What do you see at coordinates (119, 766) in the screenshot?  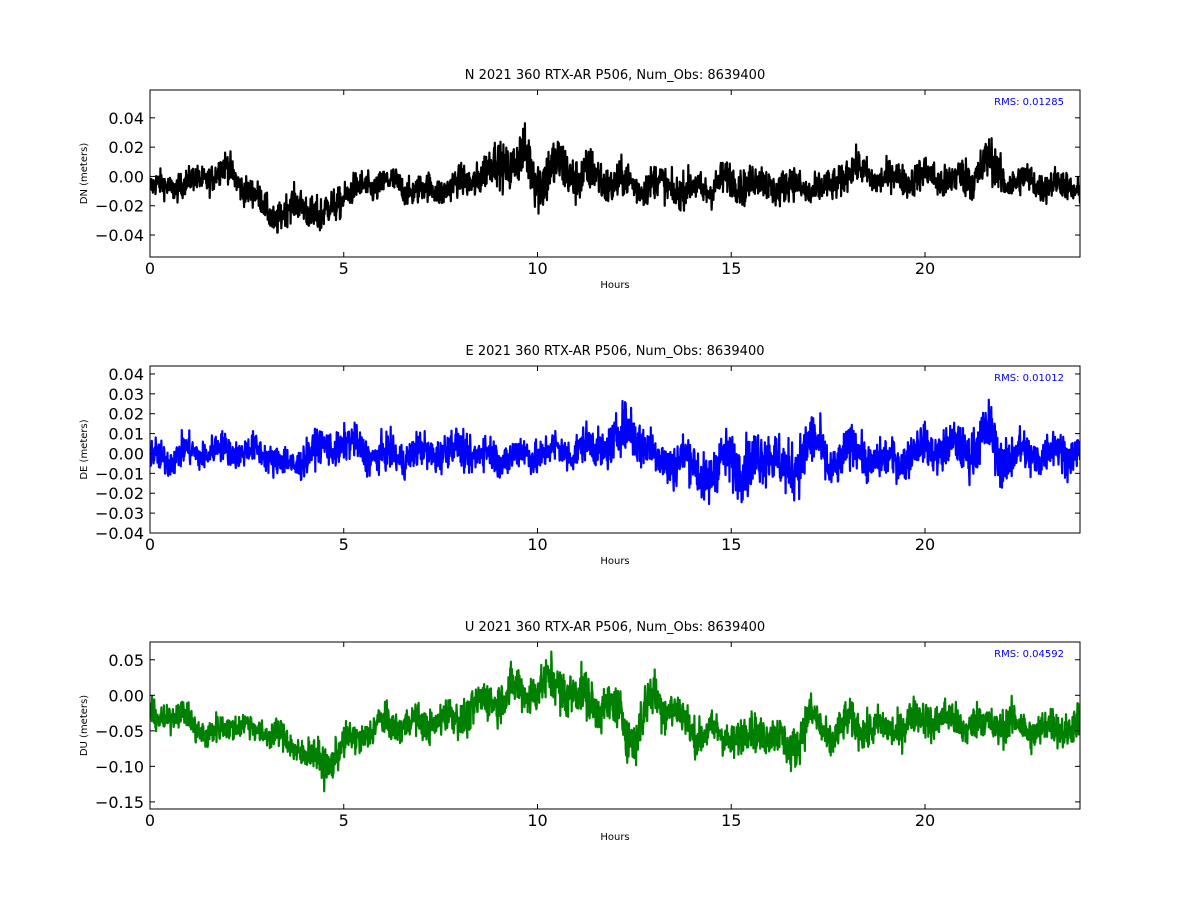 I see `y-tick-label: −0.10` at bounding box center [119, 766].